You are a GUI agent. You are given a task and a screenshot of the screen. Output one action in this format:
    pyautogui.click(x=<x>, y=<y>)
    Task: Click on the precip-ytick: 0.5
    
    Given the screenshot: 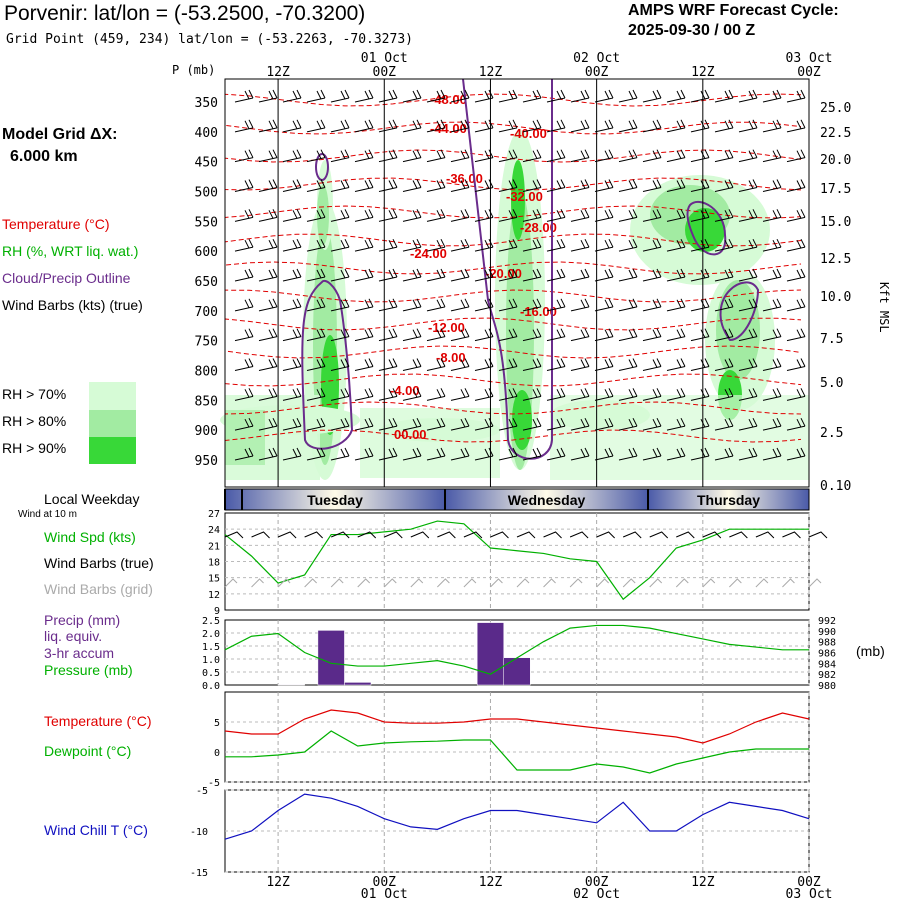 What is the action you would take?
    pyautogui.click(x=211, y=673)
    